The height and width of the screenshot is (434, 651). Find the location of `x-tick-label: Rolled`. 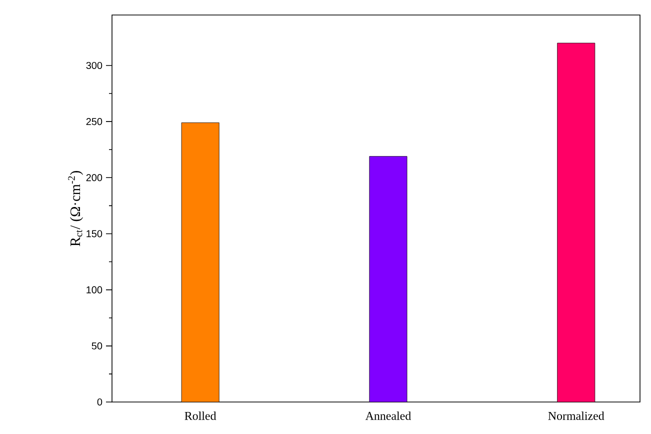

x-tick-label: Rolled is located at coordinates (200, 416).